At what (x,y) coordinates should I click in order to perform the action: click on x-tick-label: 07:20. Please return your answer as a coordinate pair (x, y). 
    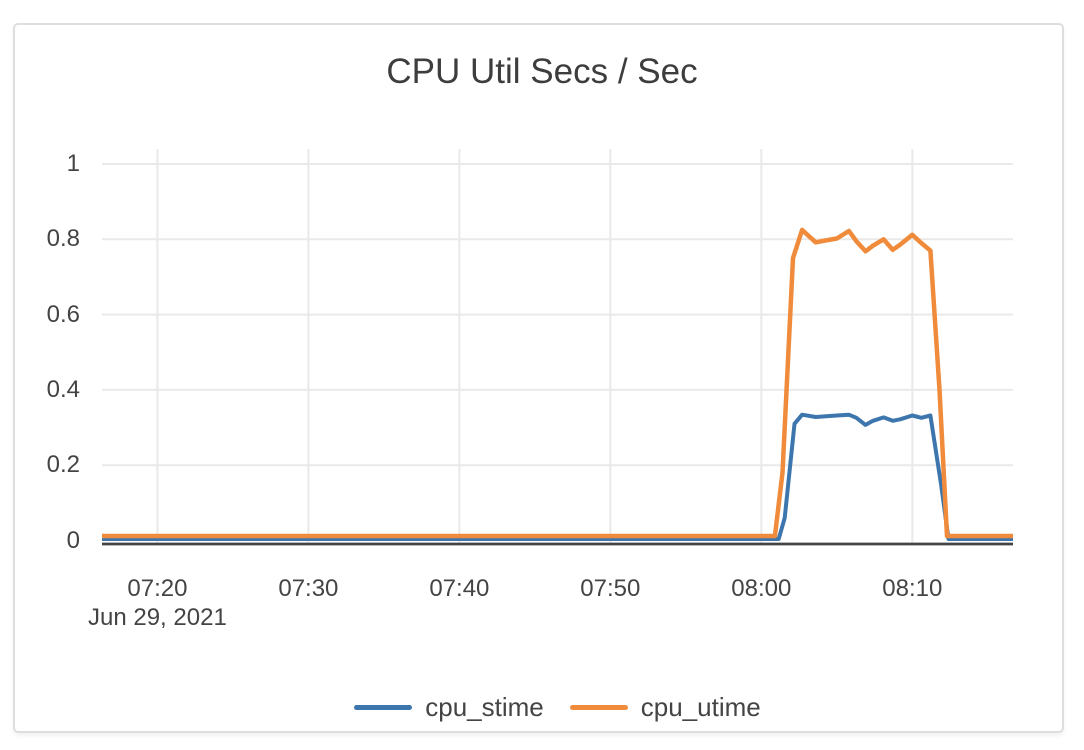
    Looking at the image, I should click on (157, 588).